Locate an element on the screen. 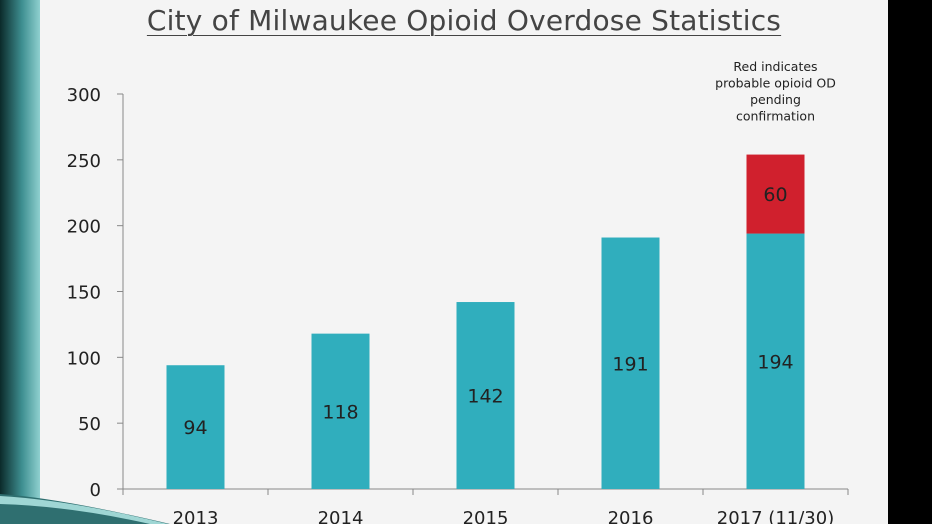 This screenshot has height=524, width=932. y-tick-label: 50 is located at coordinates (89, 424).